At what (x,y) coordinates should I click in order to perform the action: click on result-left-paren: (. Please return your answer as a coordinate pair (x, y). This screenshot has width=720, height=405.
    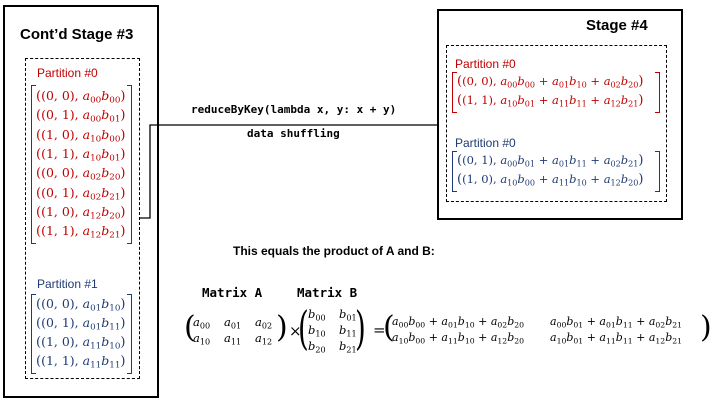
    Looking at the image, I should click on (389, 327).